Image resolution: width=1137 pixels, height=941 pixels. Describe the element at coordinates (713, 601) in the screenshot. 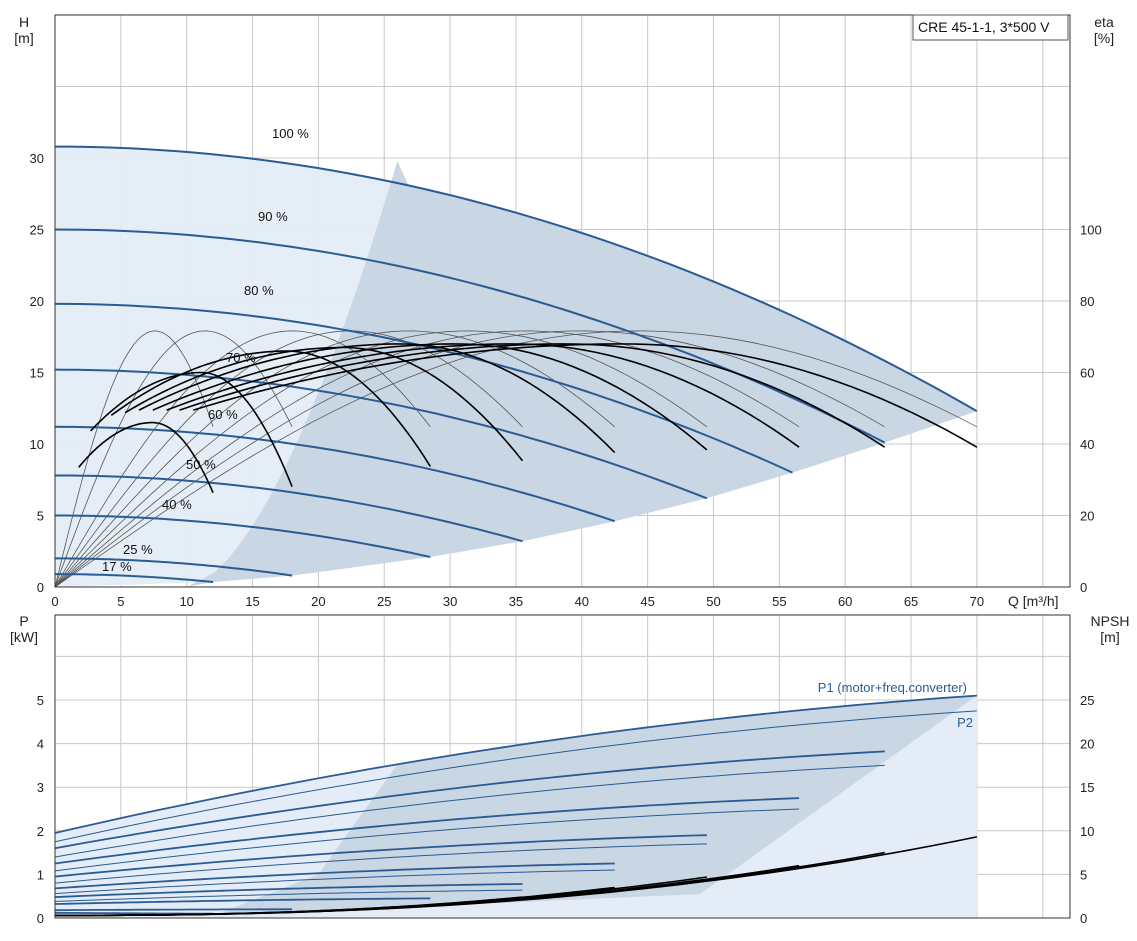

I see `x-tick-label: 50` at that location.